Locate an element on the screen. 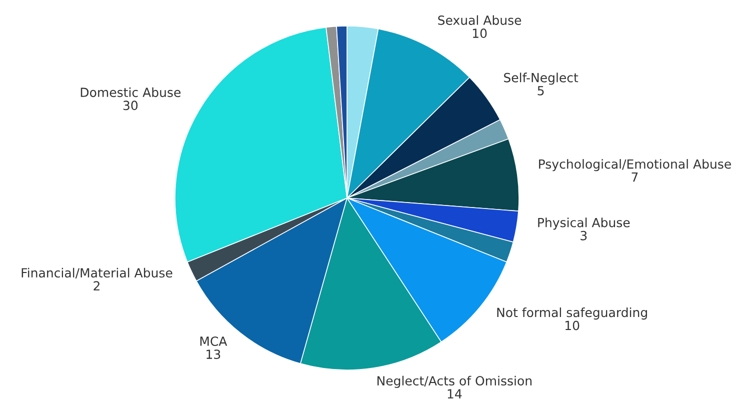 The height and width of the screenshot is (411, 753). data-label: 5 is located at coordinates (541, 91).